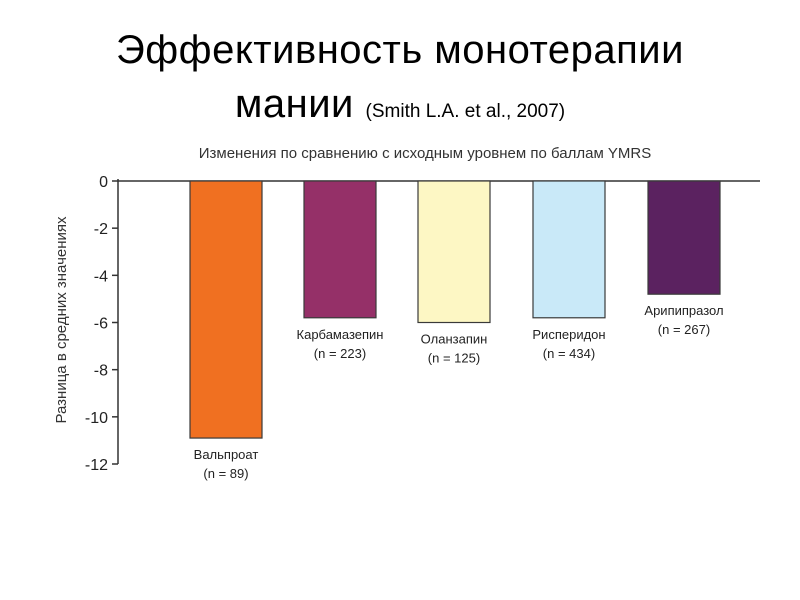 The height and width of the screenshot is (600, 800). I want to click on bar-sample-size-label: (n = 89), so click(225, 473).